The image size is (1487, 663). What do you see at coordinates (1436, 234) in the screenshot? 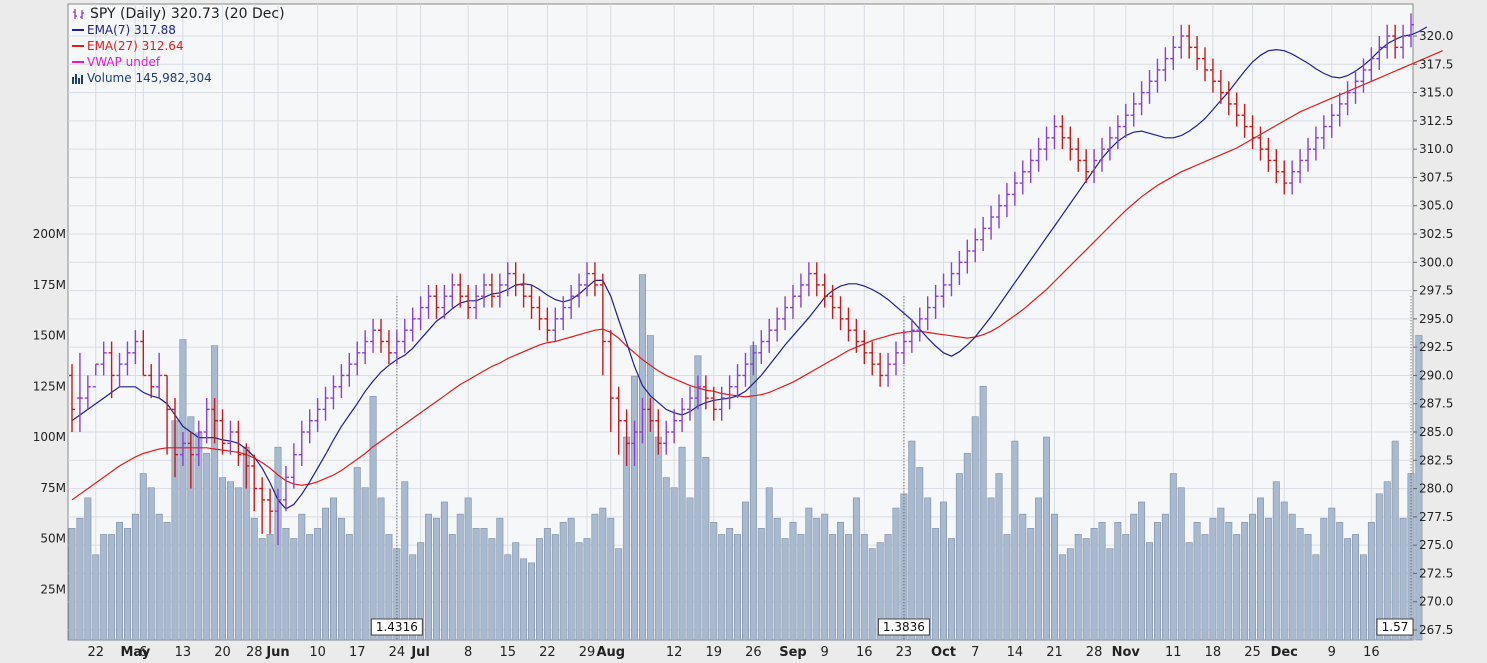
I see `price-tick-label: 302.5` at bounding box center [1436, 234].